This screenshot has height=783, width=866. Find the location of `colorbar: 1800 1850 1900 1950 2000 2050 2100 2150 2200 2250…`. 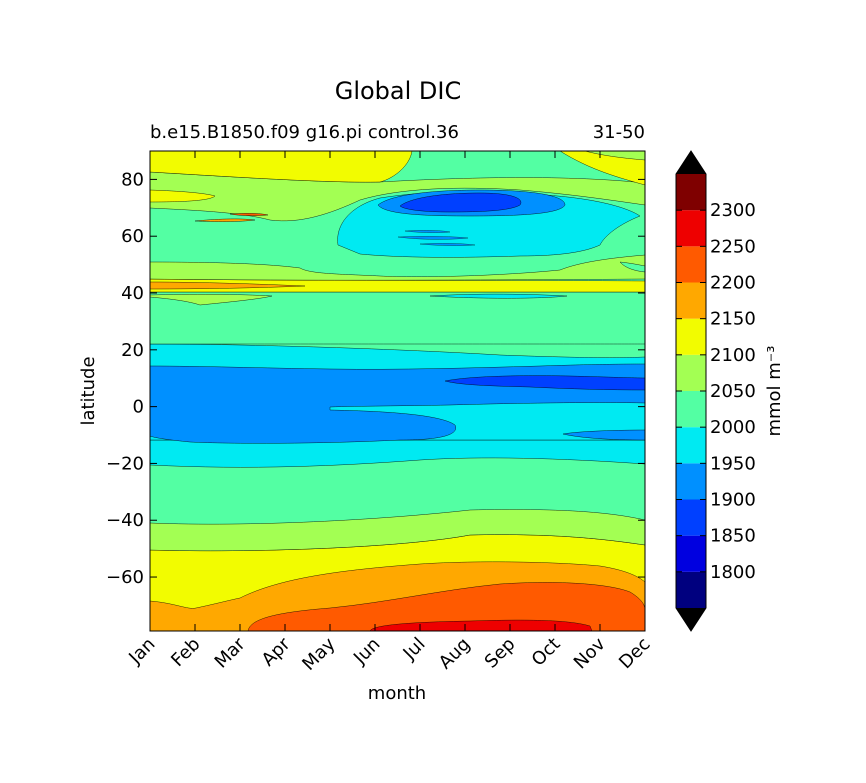

colorbar: 1800 1850 1900 1950 2000 2050 2100 2150 2200 2250… is located at coordinates (715, 391).